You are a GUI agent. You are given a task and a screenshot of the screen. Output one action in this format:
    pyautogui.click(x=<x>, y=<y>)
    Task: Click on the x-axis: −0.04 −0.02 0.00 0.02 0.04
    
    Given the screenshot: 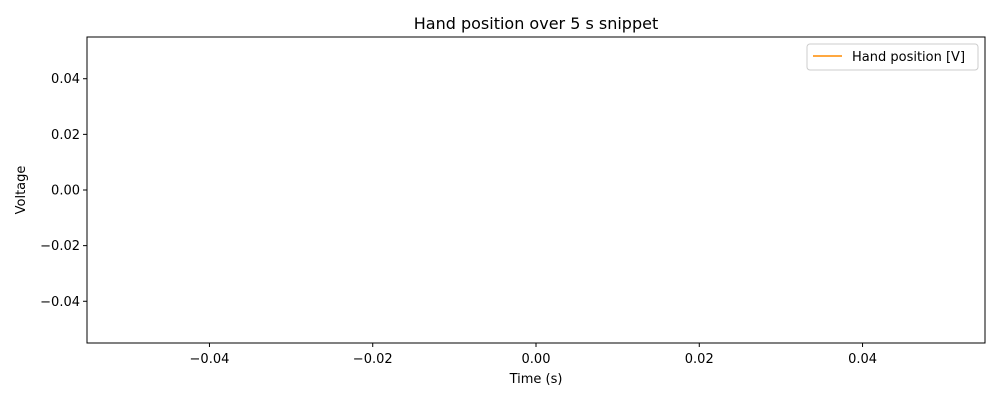 What is the action you would take?
    pyautogui.click(x=533, y=355)
    